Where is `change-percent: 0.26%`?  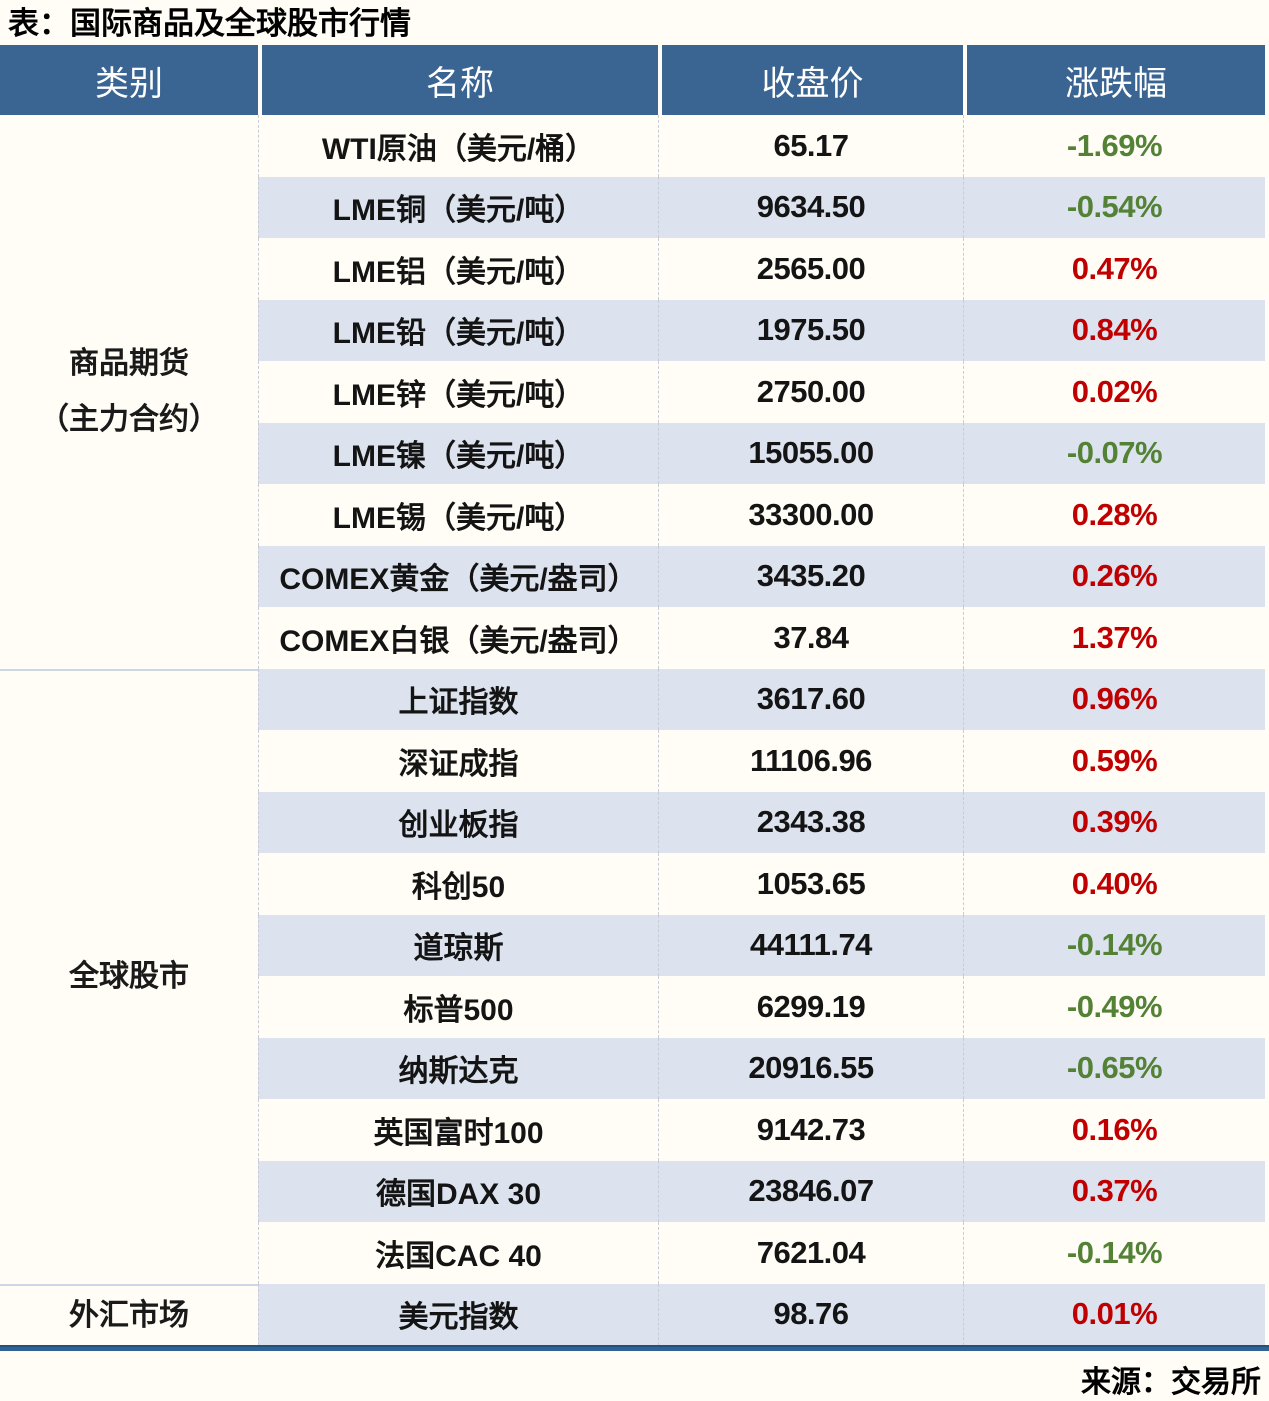 change-percent: 0.26% is located at coordinates (1114, 576).